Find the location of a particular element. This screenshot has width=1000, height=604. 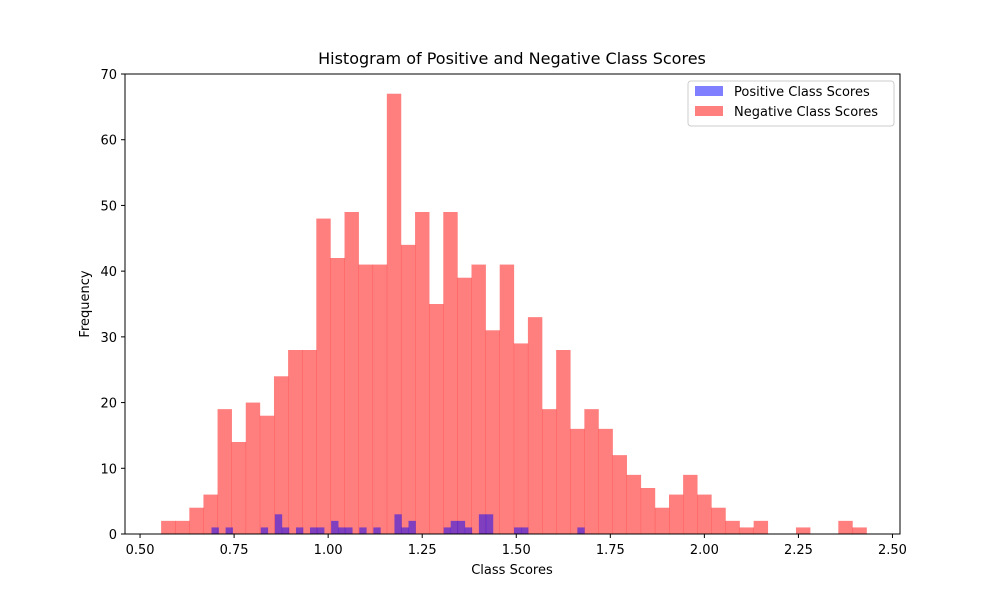

y-tick-label: 10 is located at coordinates (108, 469).